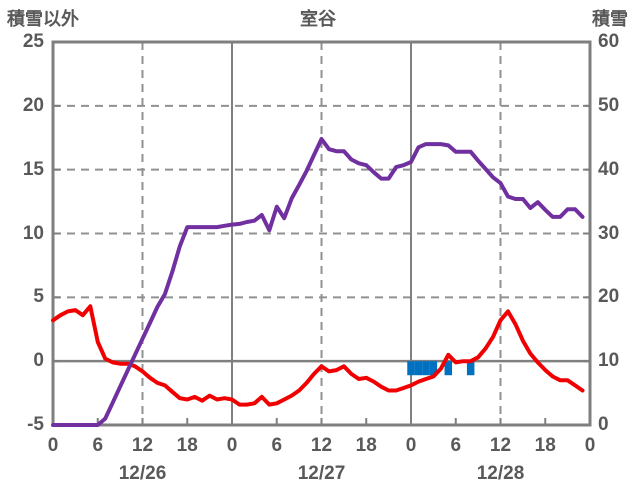 The height and width of the screenshot is (501, 636). Describe the element at coordinates (35, 424) in the screenshot. I see `y-left-tick-label: -5` at that location.